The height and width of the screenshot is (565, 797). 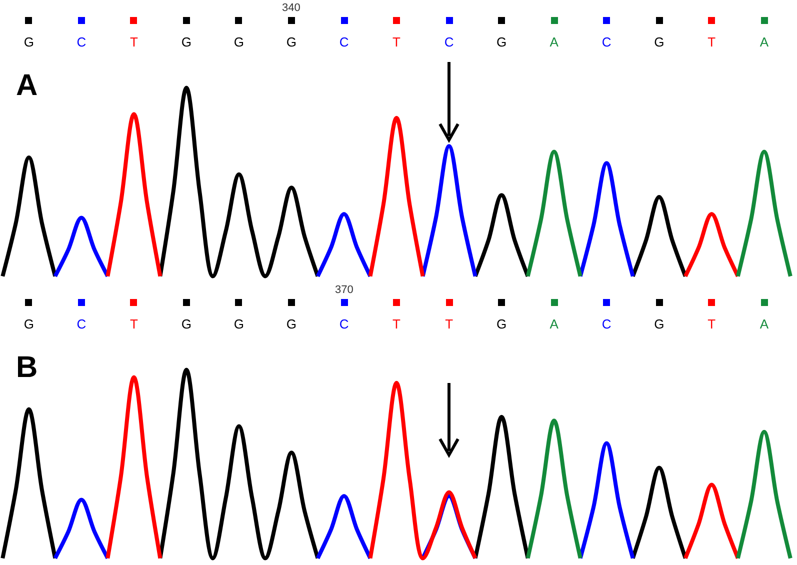 What do you see at coordinates (27, 85) in the screenshot?
I see `chart-title: A` at bounding box center [27, 85].